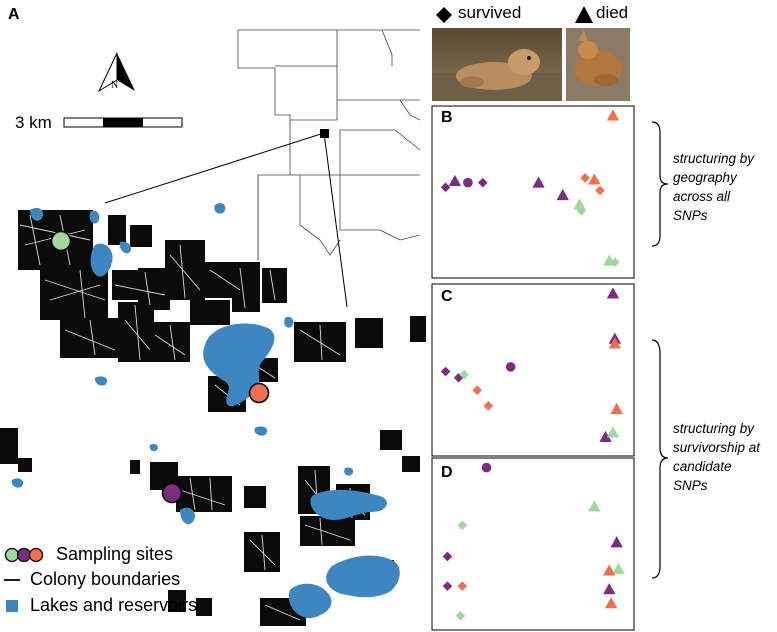 Image resolution: width=777 pixels, height=632 pixels. I want to click on panel-c-frame, so click(533, 370).